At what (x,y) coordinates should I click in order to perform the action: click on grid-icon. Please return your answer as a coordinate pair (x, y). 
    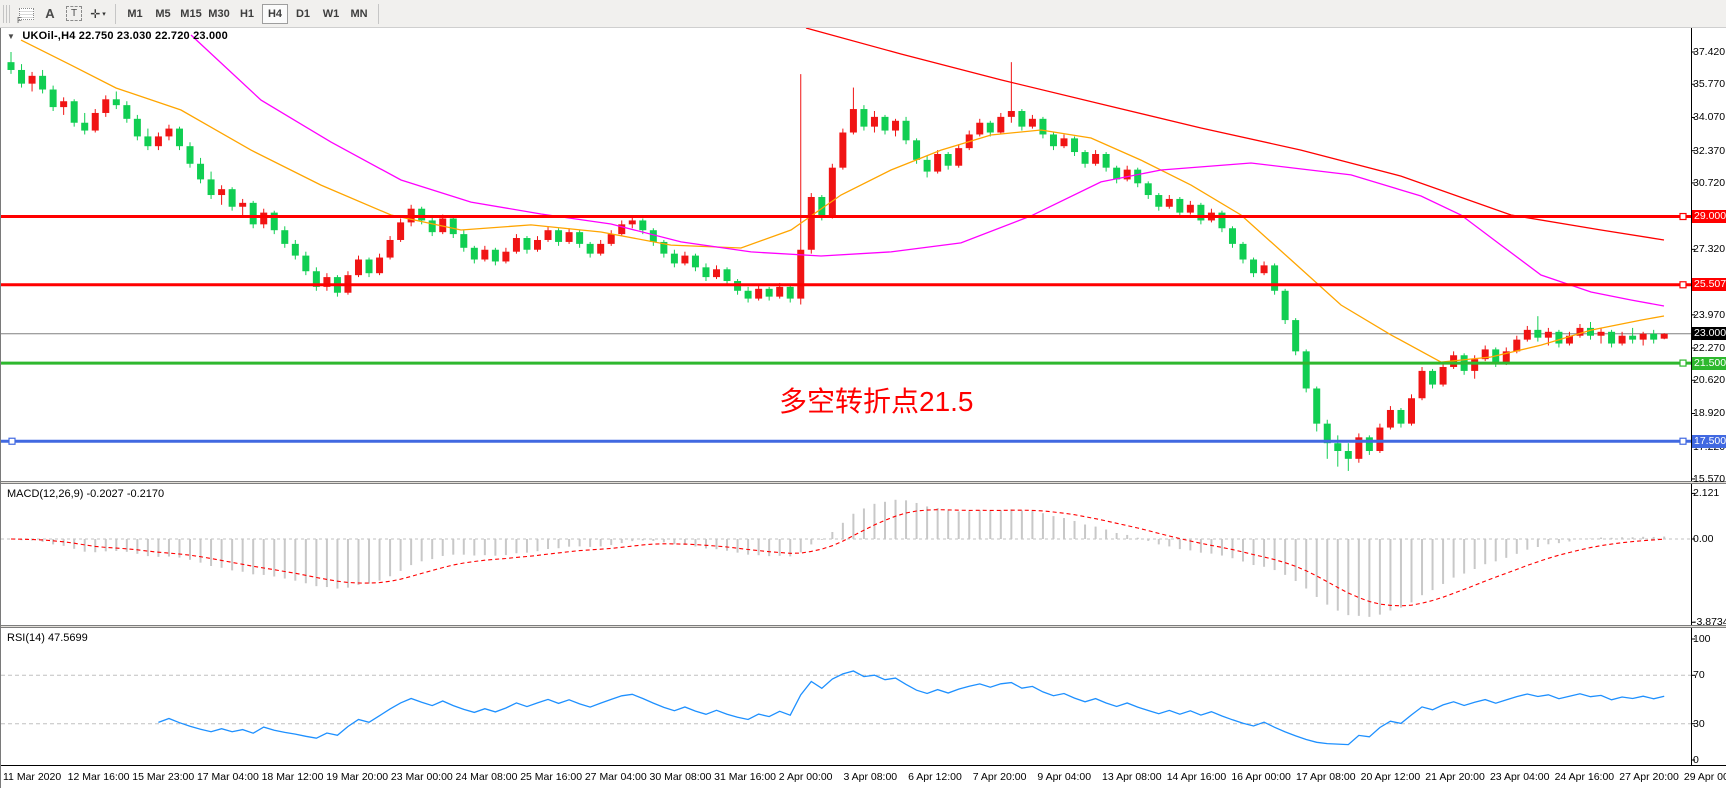
    Looking at the image, I should click on (26, 13).